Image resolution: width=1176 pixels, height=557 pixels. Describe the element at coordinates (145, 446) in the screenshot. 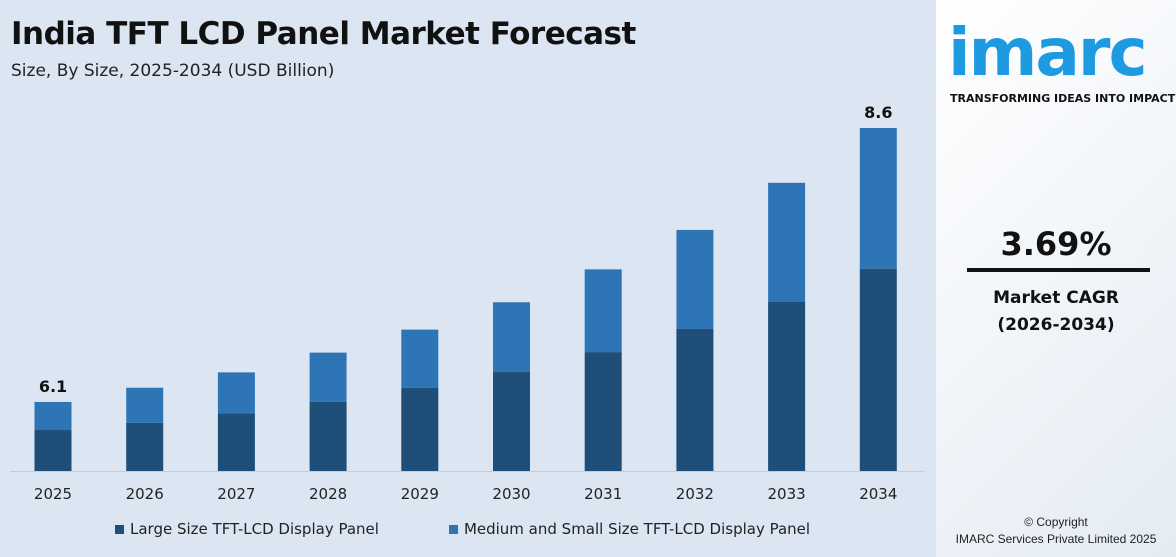

I see `bar-large-2026` at that location.